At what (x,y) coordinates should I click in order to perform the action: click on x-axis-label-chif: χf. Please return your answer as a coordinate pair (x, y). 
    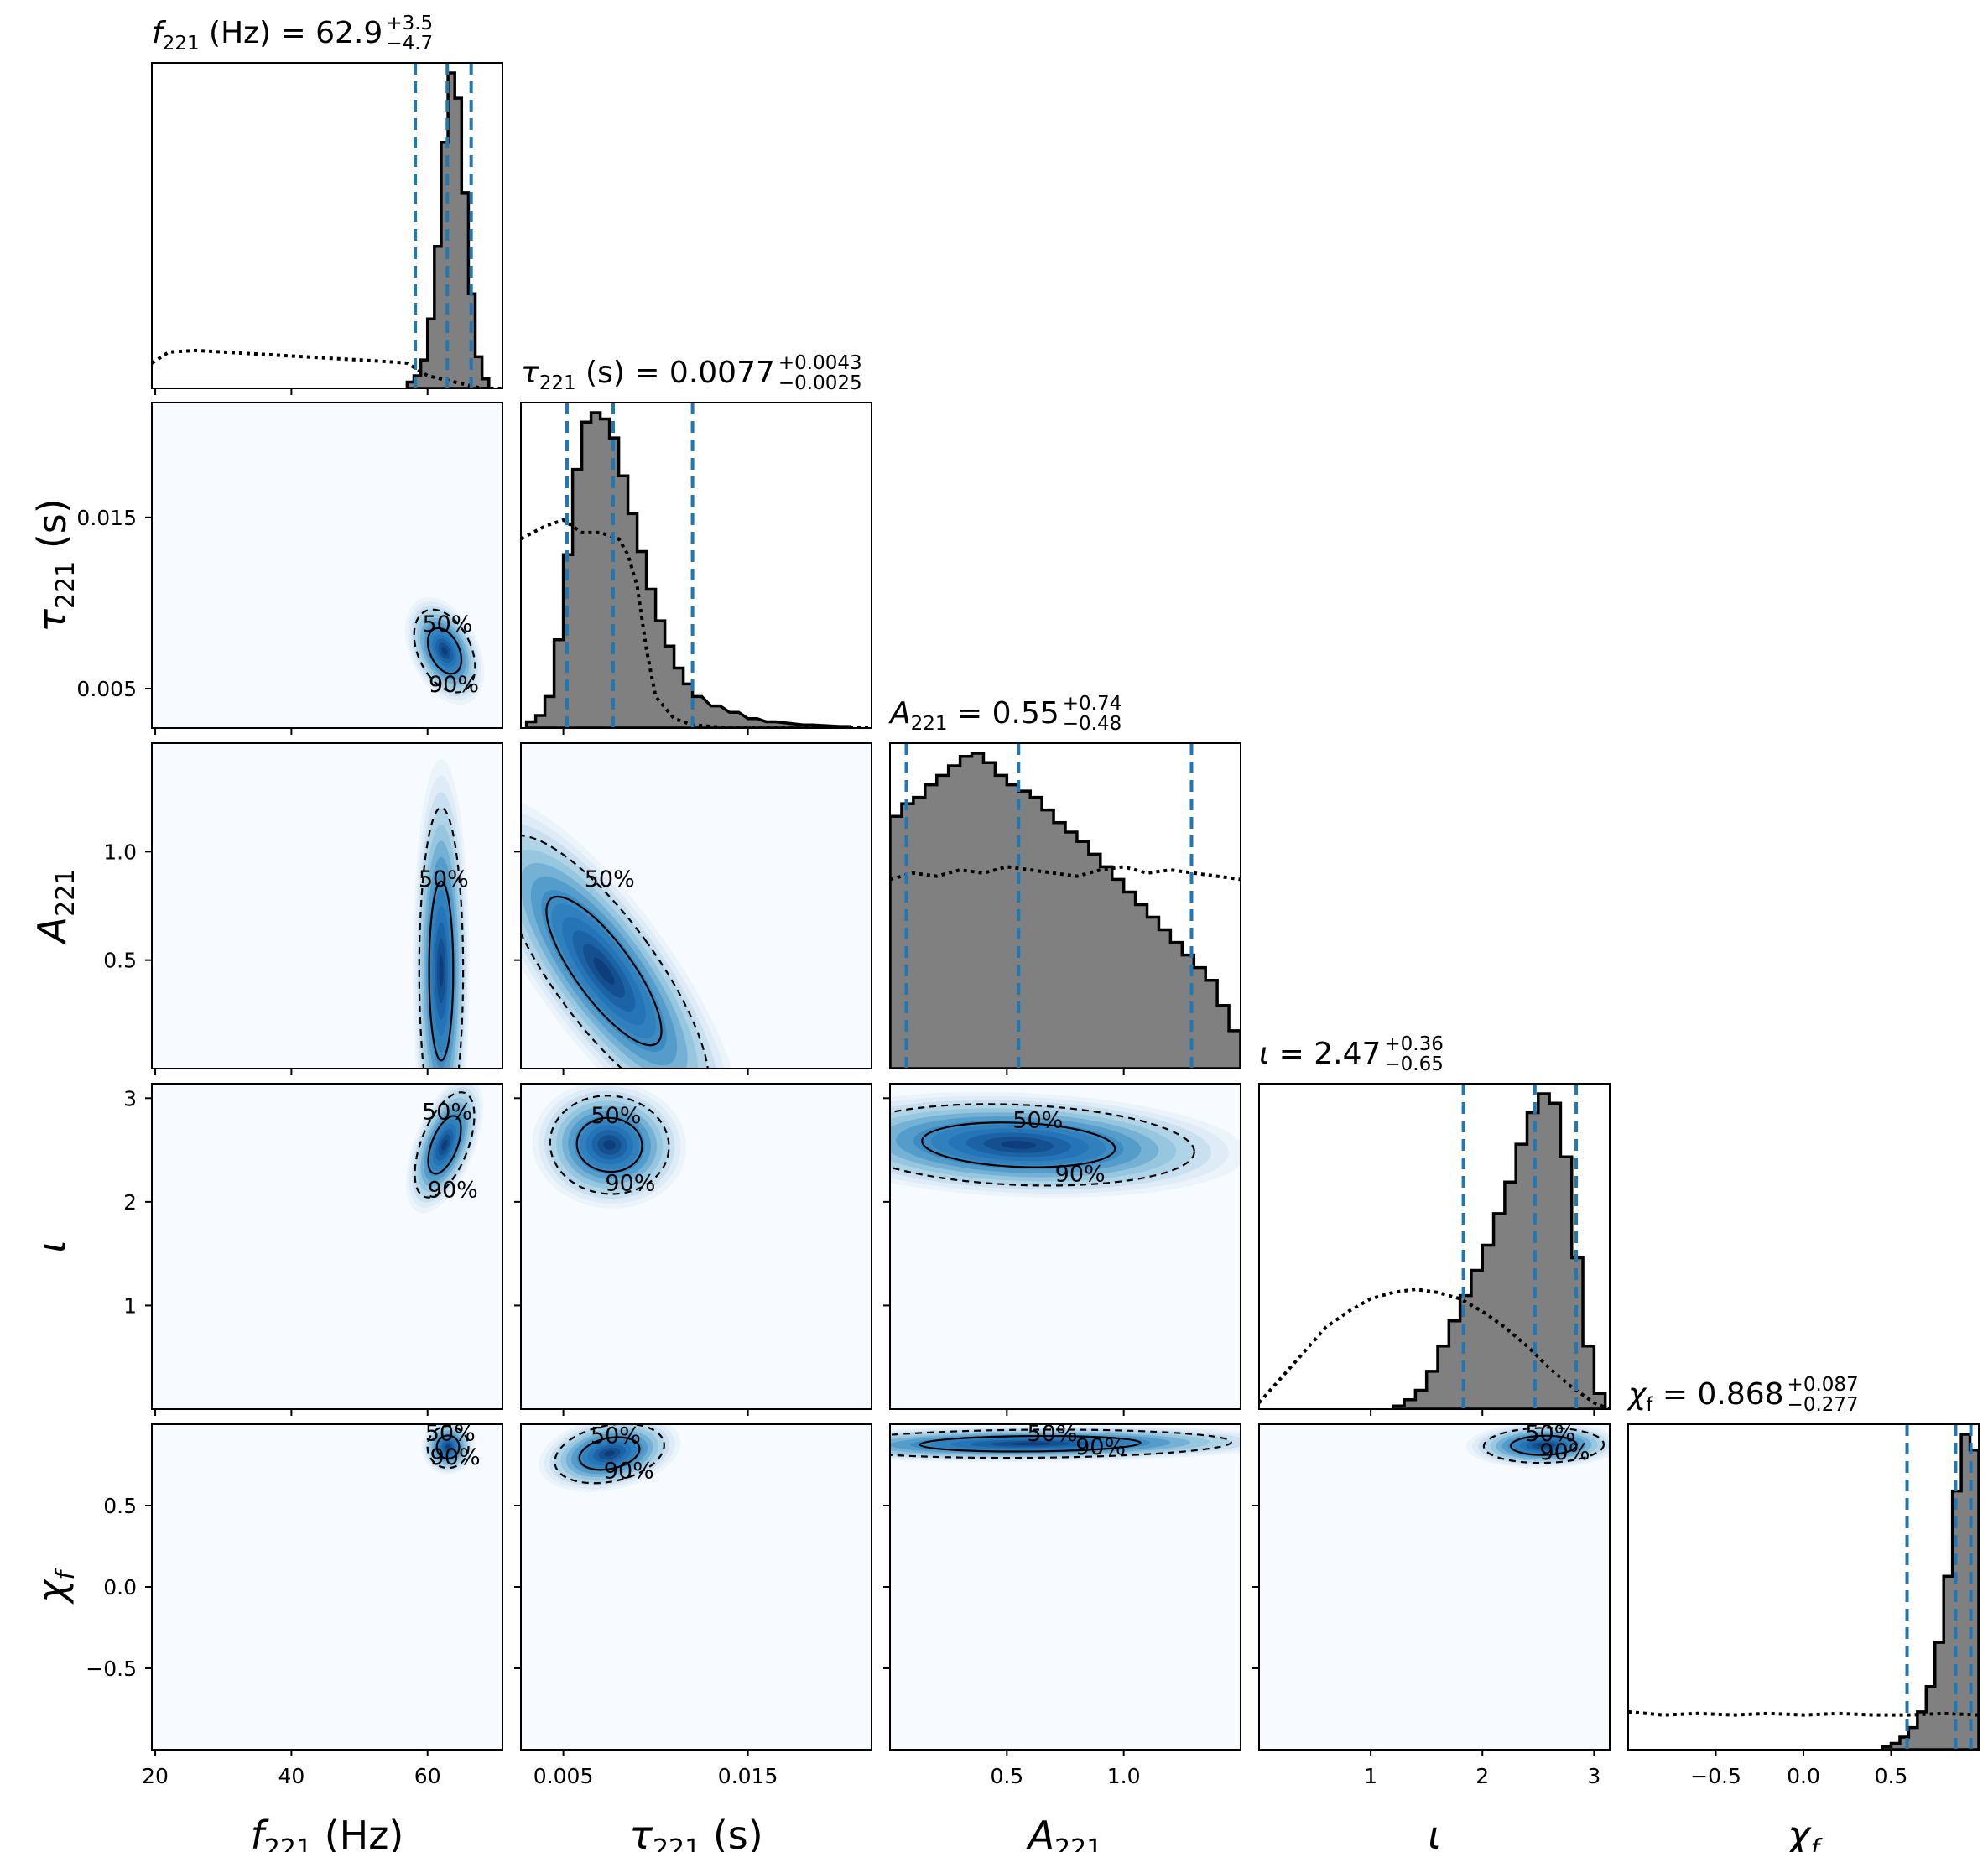
    Looking at the image, I should click on (1804, 1832).